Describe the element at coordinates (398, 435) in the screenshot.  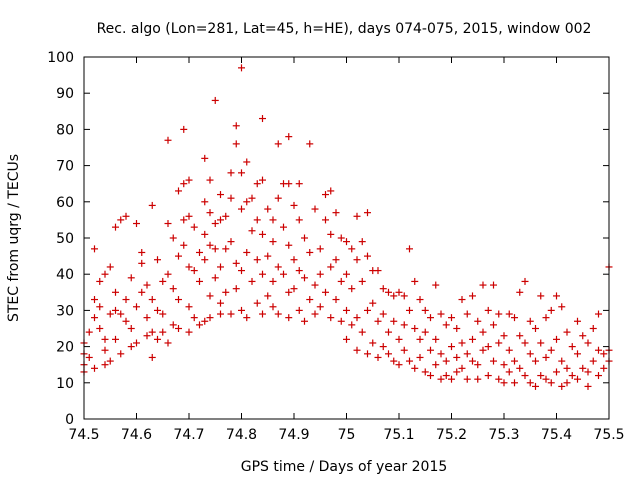
I see `x-tick-label: 75.1` at that location.